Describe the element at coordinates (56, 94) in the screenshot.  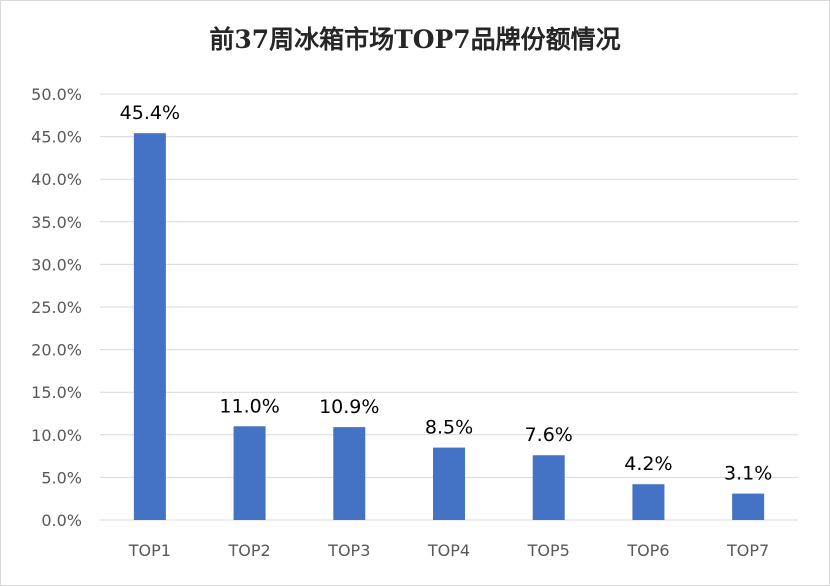
I see `y-tick-label: 50.0%` at that location.